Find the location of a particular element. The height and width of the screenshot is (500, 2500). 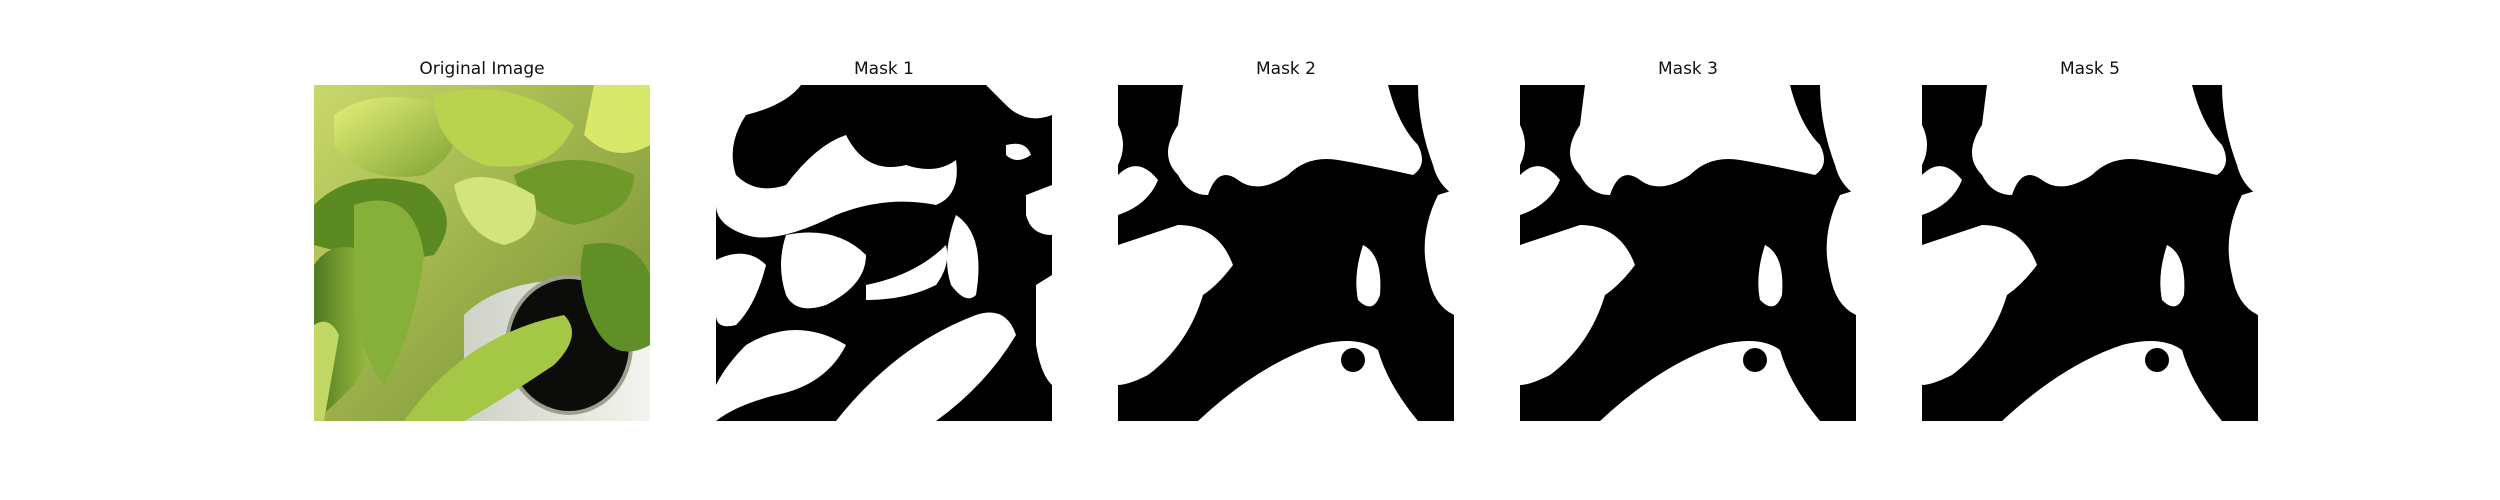

panel-mask-5: Mask 5 is located at coordinates (2090, 250).